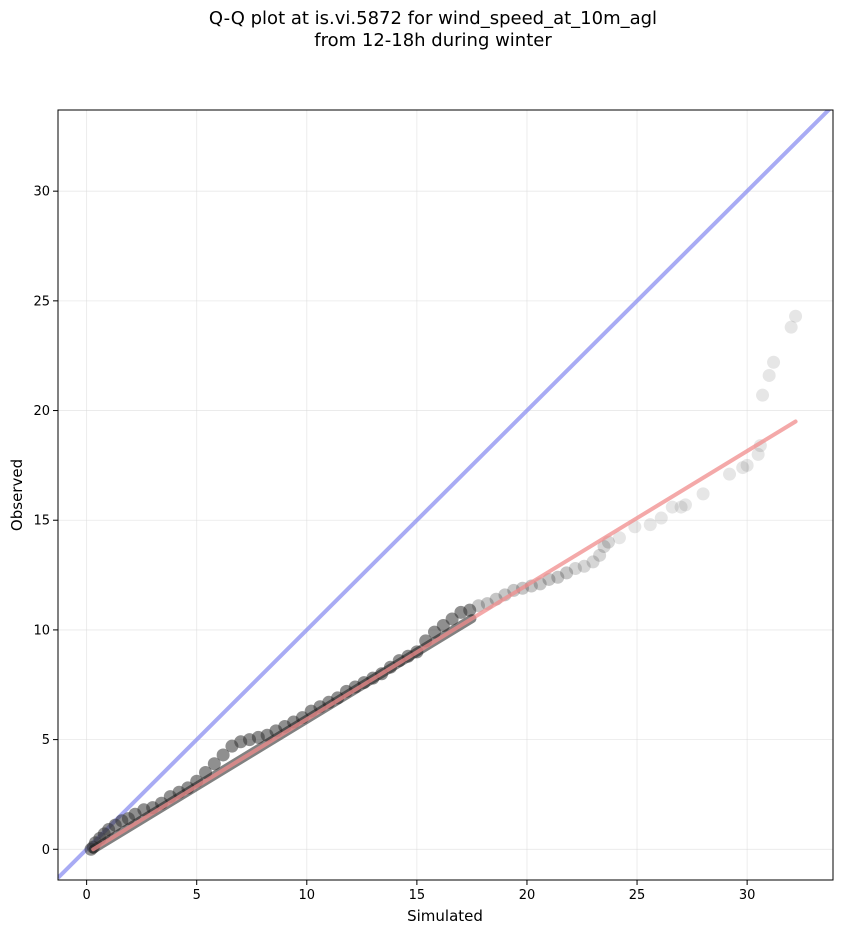  I want to click on y-tick-label: 0, so click(46, 850).